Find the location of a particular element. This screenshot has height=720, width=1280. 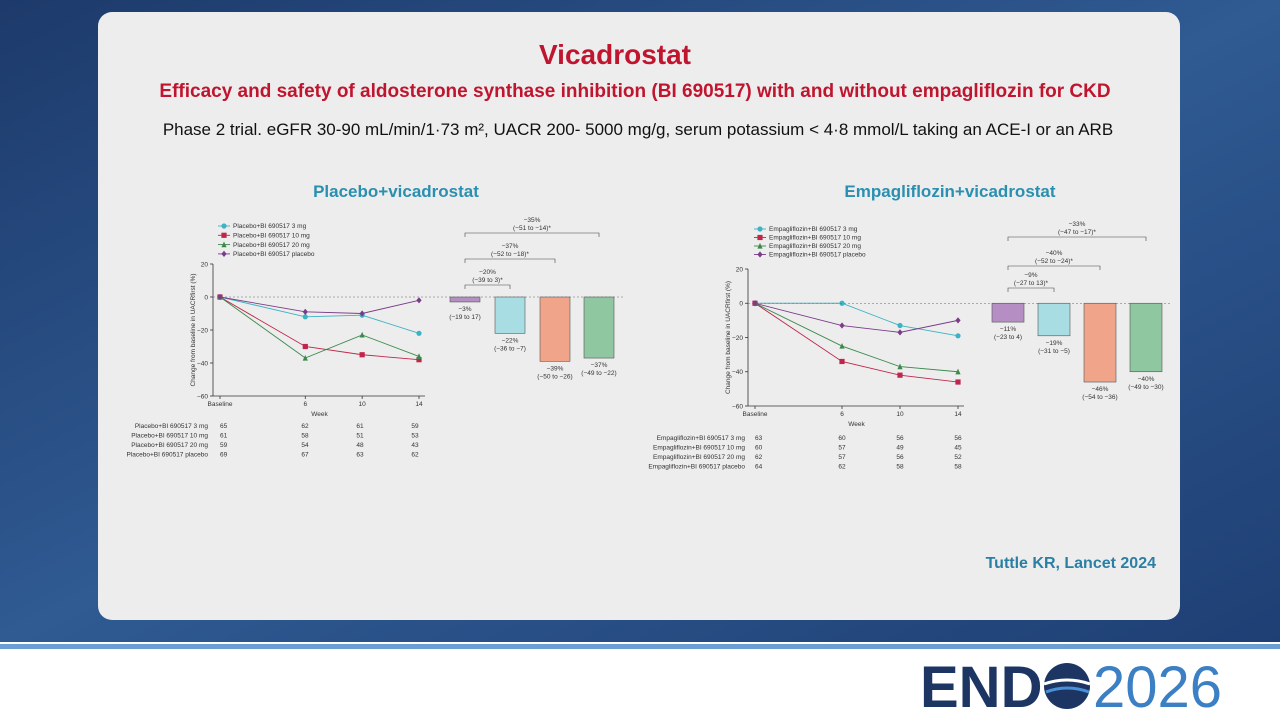

logo: END 2026 is located at coordinates (1071, 687).